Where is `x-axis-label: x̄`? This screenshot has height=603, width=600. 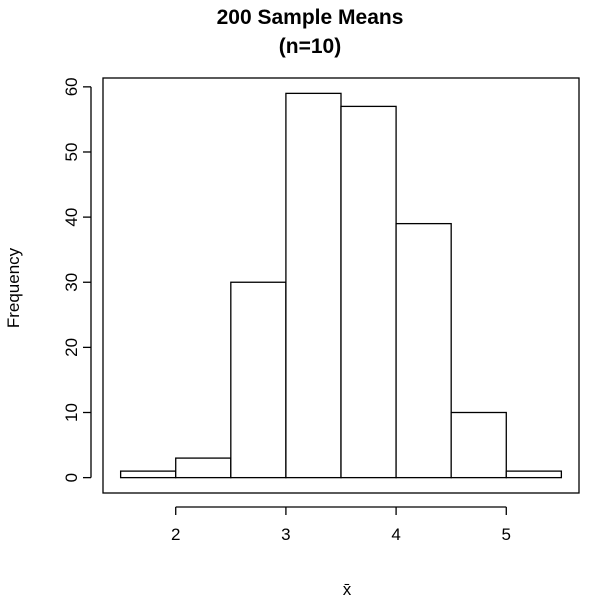 x-axis-label: x̄ is located at coordinates (347, 589).